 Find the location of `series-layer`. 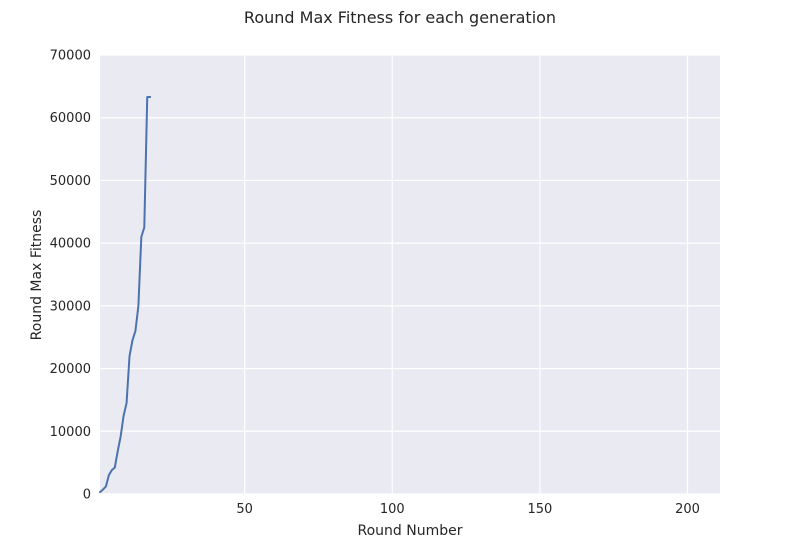

series-layer is located at coordinates (125, 295).